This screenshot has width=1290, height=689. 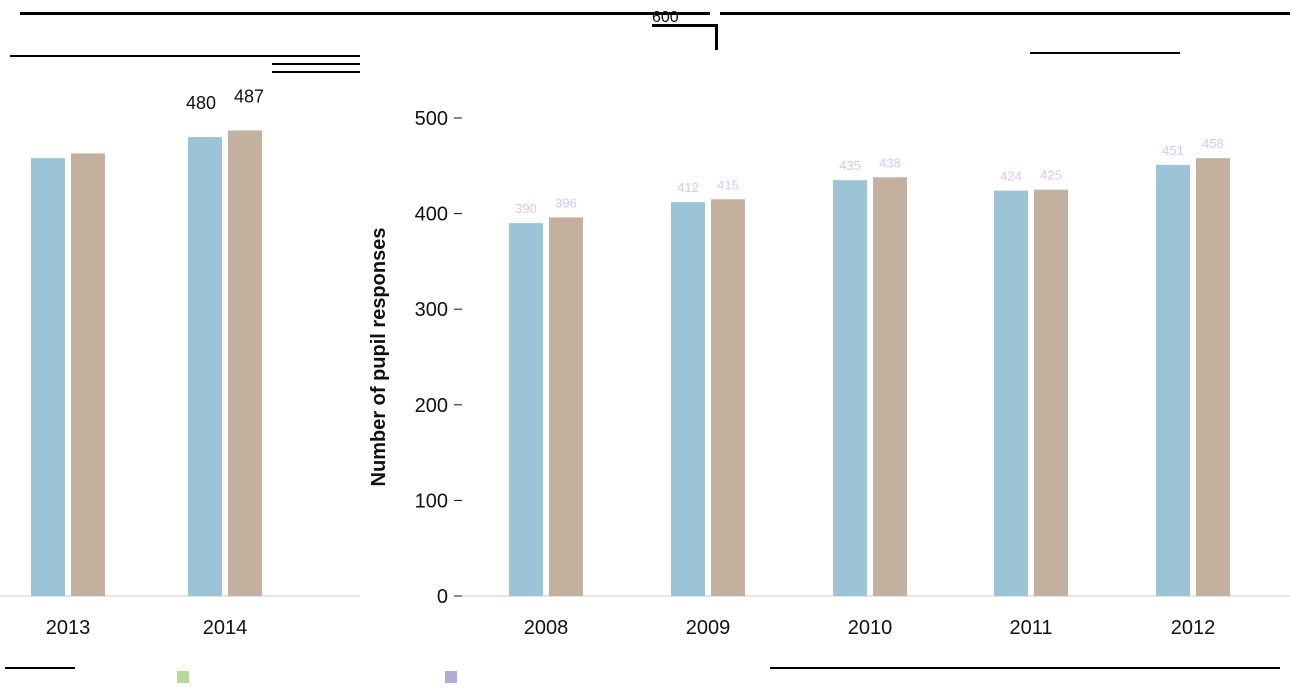 What do you see at coordinates (688, 187) in the screenshot?
I see `data-label: 412` at bounding box center [688, 187].